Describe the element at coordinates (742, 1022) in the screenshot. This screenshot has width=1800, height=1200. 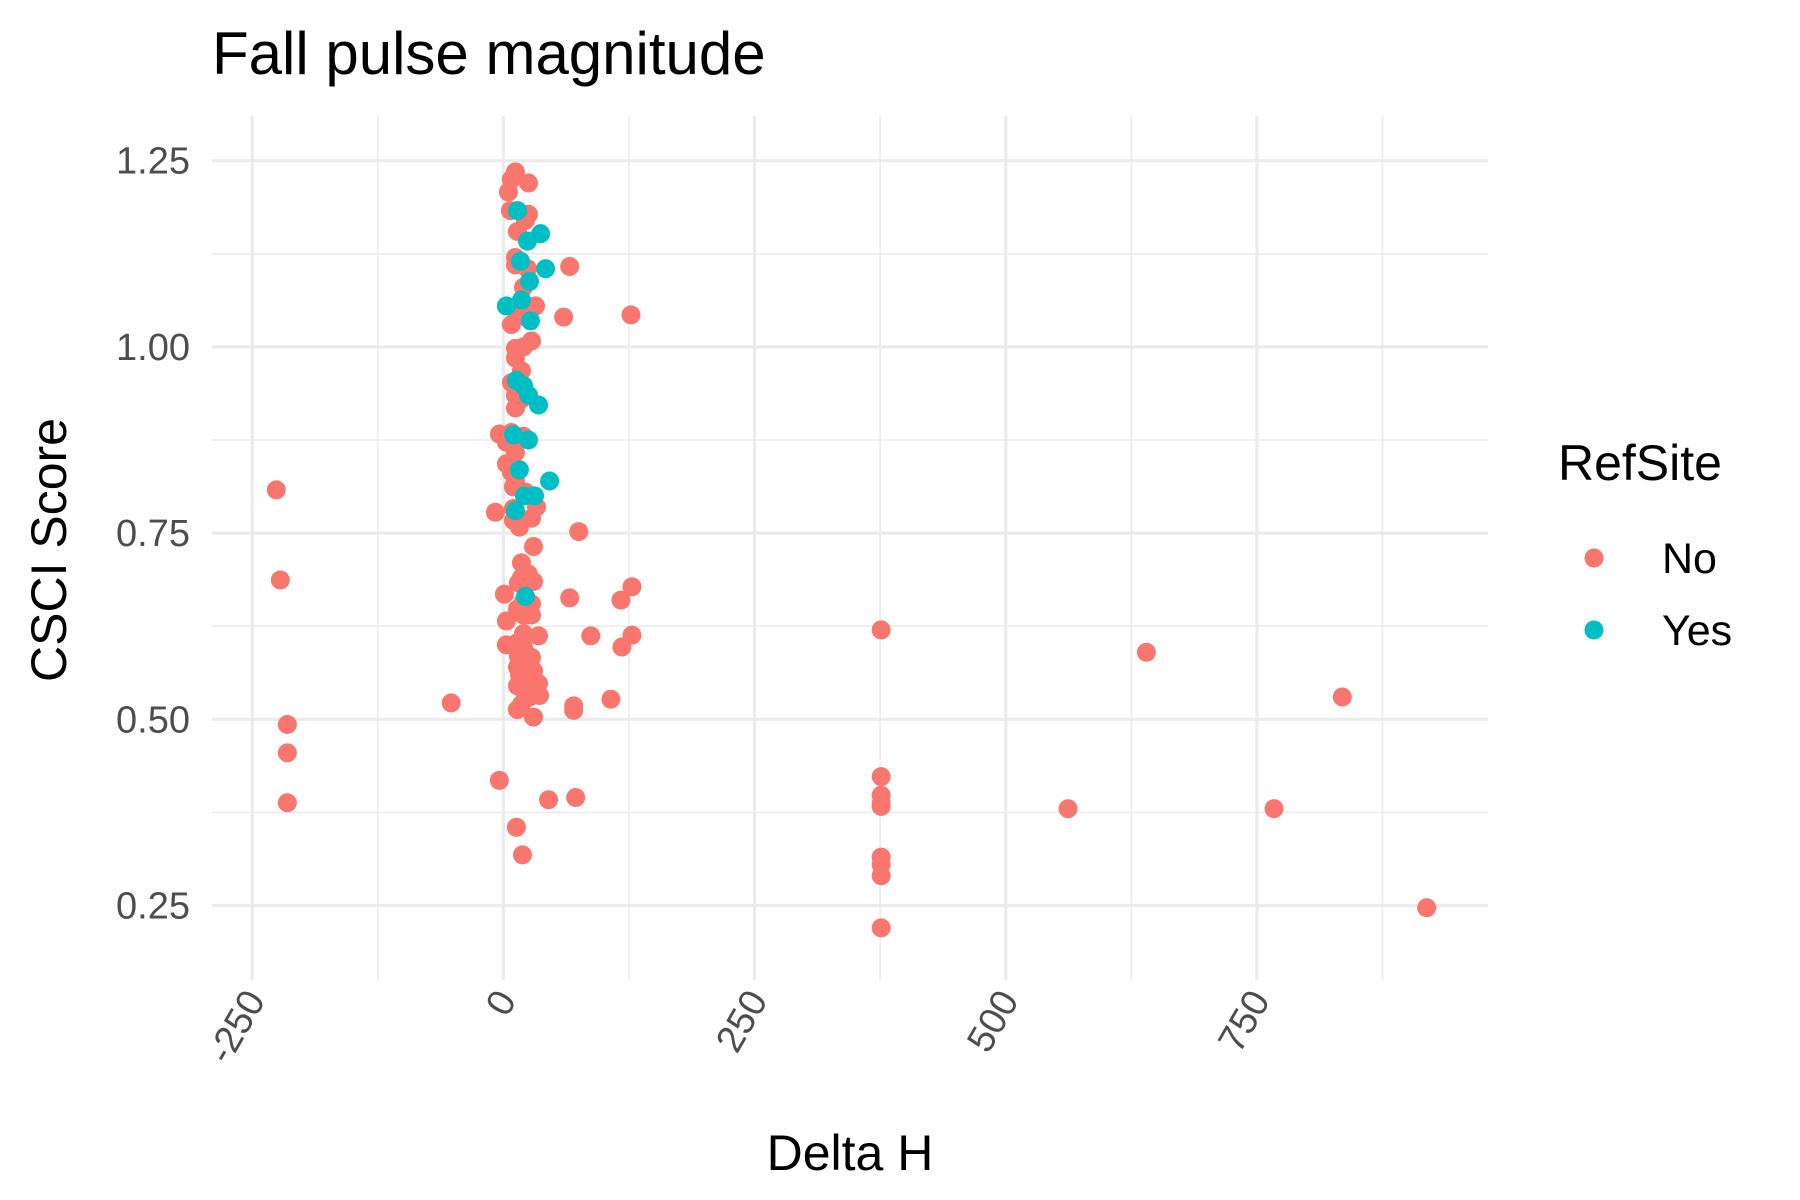
I see `x-tick-label: 250` at that location.